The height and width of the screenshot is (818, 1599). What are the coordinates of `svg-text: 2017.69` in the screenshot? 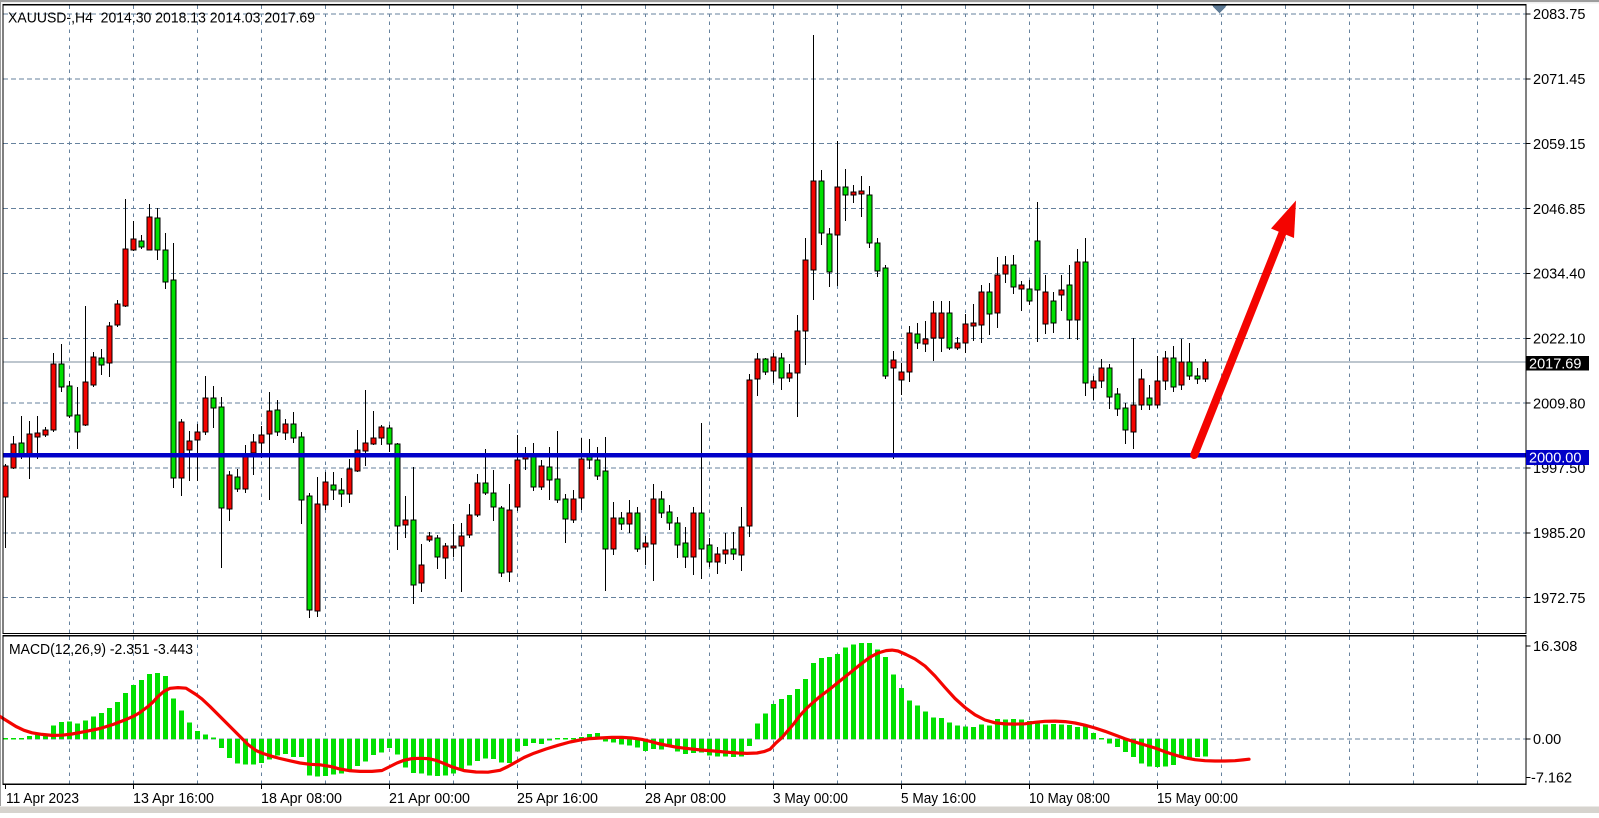 It's located at (1555, 364).